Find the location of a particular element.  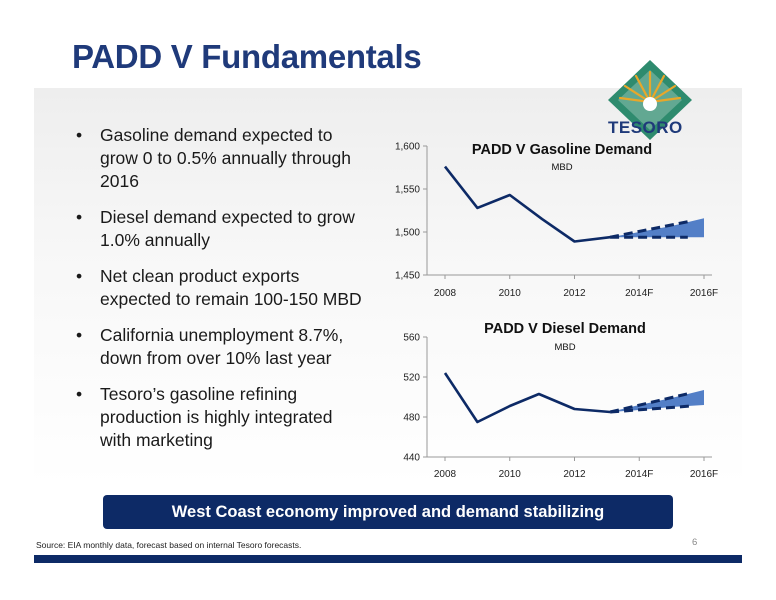

tesoro-logo-icon is located at coordinates (650, 100).